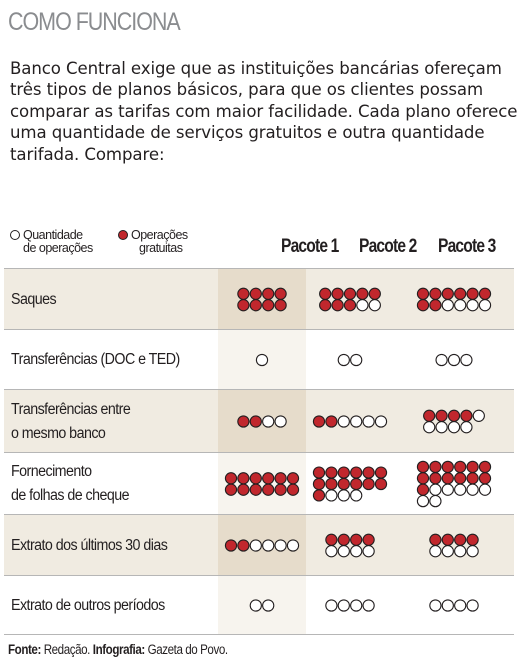 The height and width of the screenshot is (669, 526). What do you see at coordinates (67, 649) in the screenshot?
I see `source-value: Redação.` at bounding box center [67, 649].